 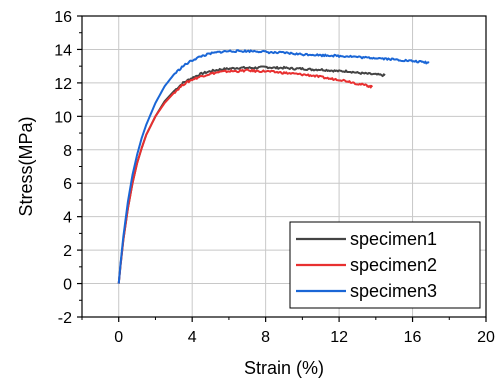 What do you see at coordinates (63, 168) in the screenshot?
I see `y-tick-labels: -2 0 2 4 6 8 10 12 14 16` at bounding box center [63, 168].